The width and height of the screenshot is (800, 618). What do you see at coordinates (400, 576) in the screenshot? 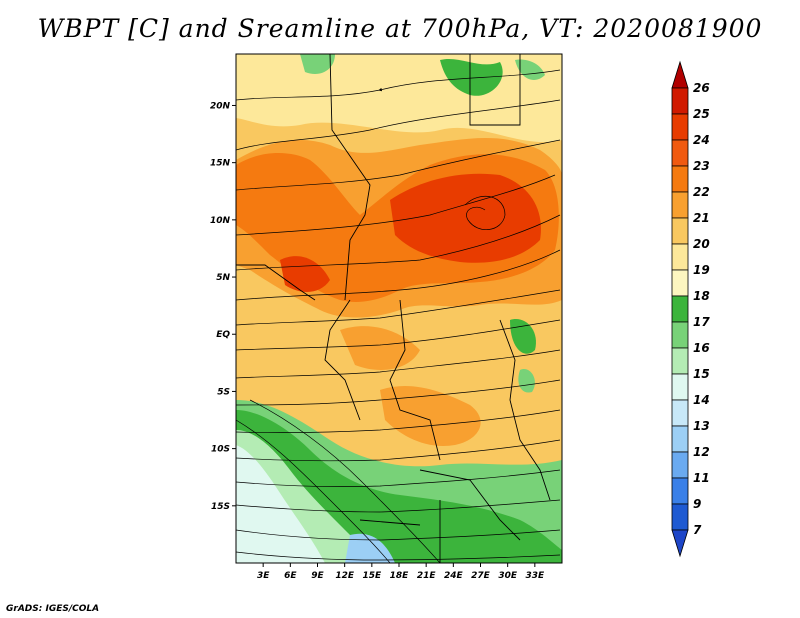
I see `lon-tick-label: 18E` at bounding box center [400, 576].